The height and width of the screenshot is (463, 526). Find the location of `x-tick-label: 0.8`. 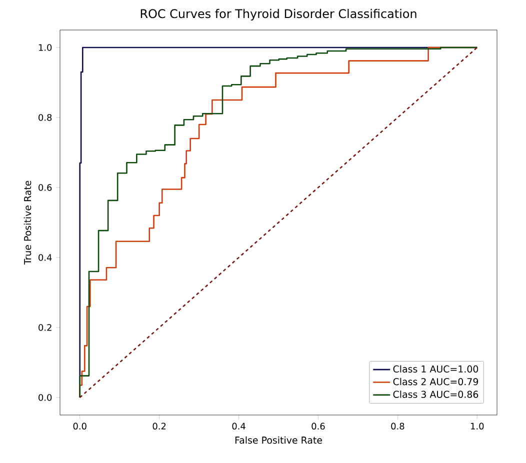

x-tick-label: 0.8 is located at coordinates (397, 426).